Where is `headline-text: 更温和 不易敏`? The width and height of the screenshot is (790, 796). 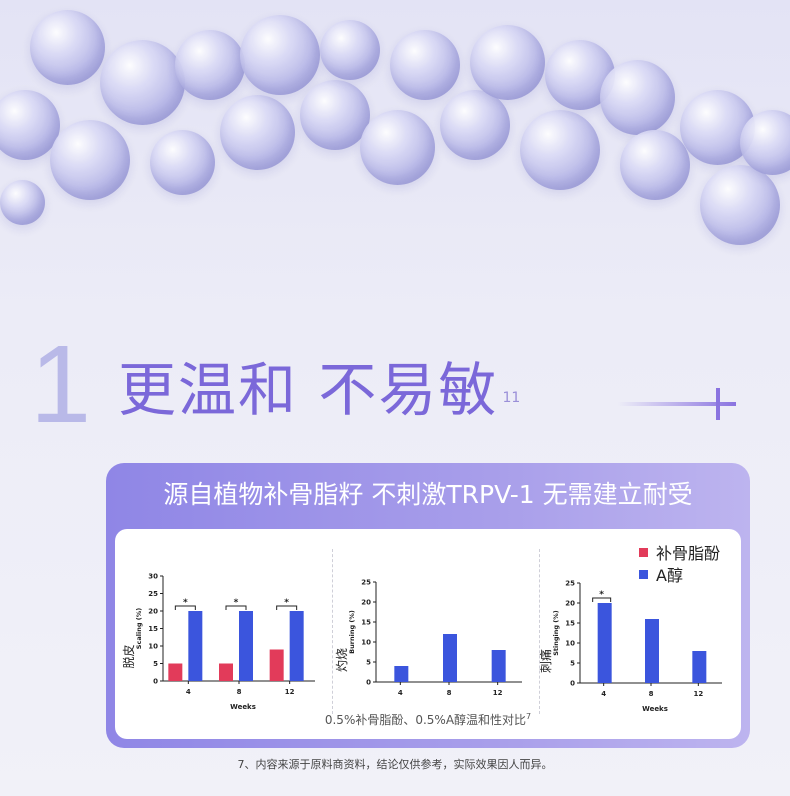 headline-text: 更温和 不易敏 is located at coordinates (308, 390).